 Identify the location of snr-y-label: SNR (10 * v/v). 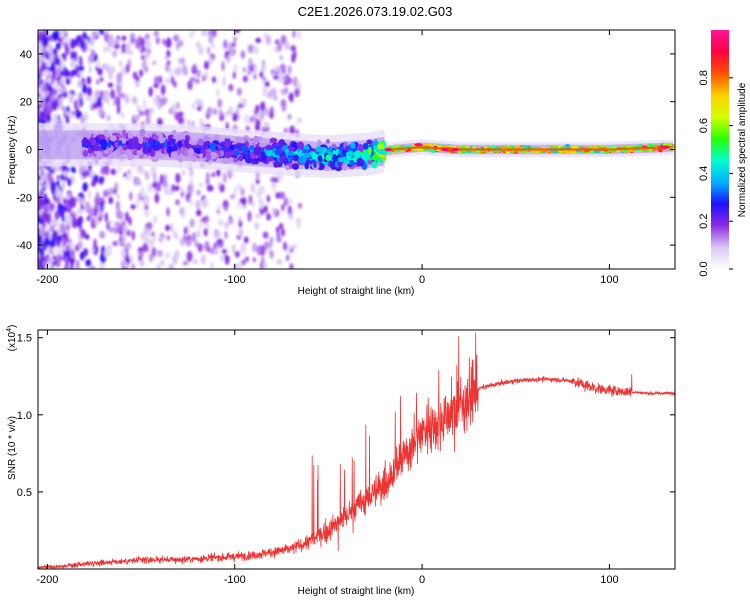
(12, 448).